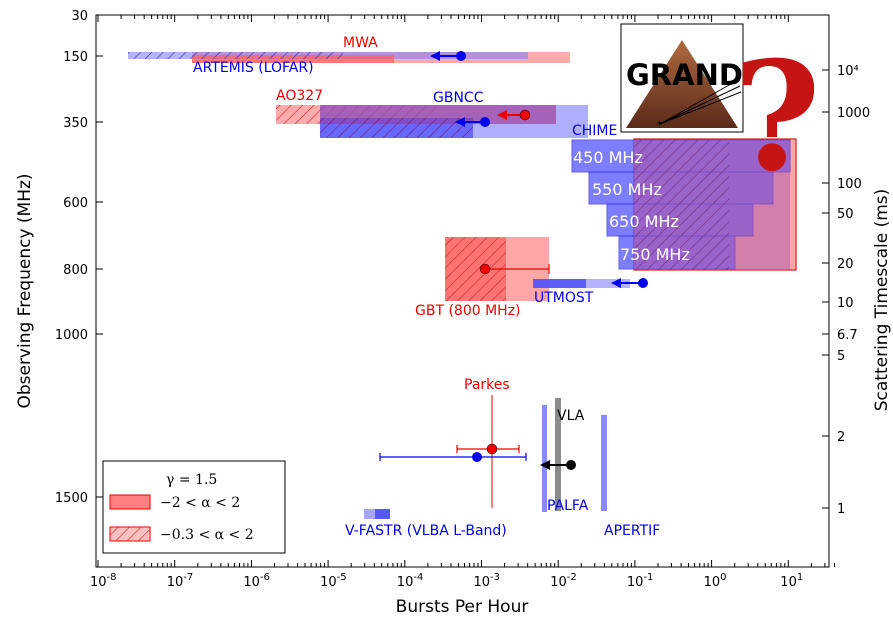  What do you see at coordinates (559, 283) in the screenshot?
I see `band-utmost-dark` at bounding box center [559, 283].